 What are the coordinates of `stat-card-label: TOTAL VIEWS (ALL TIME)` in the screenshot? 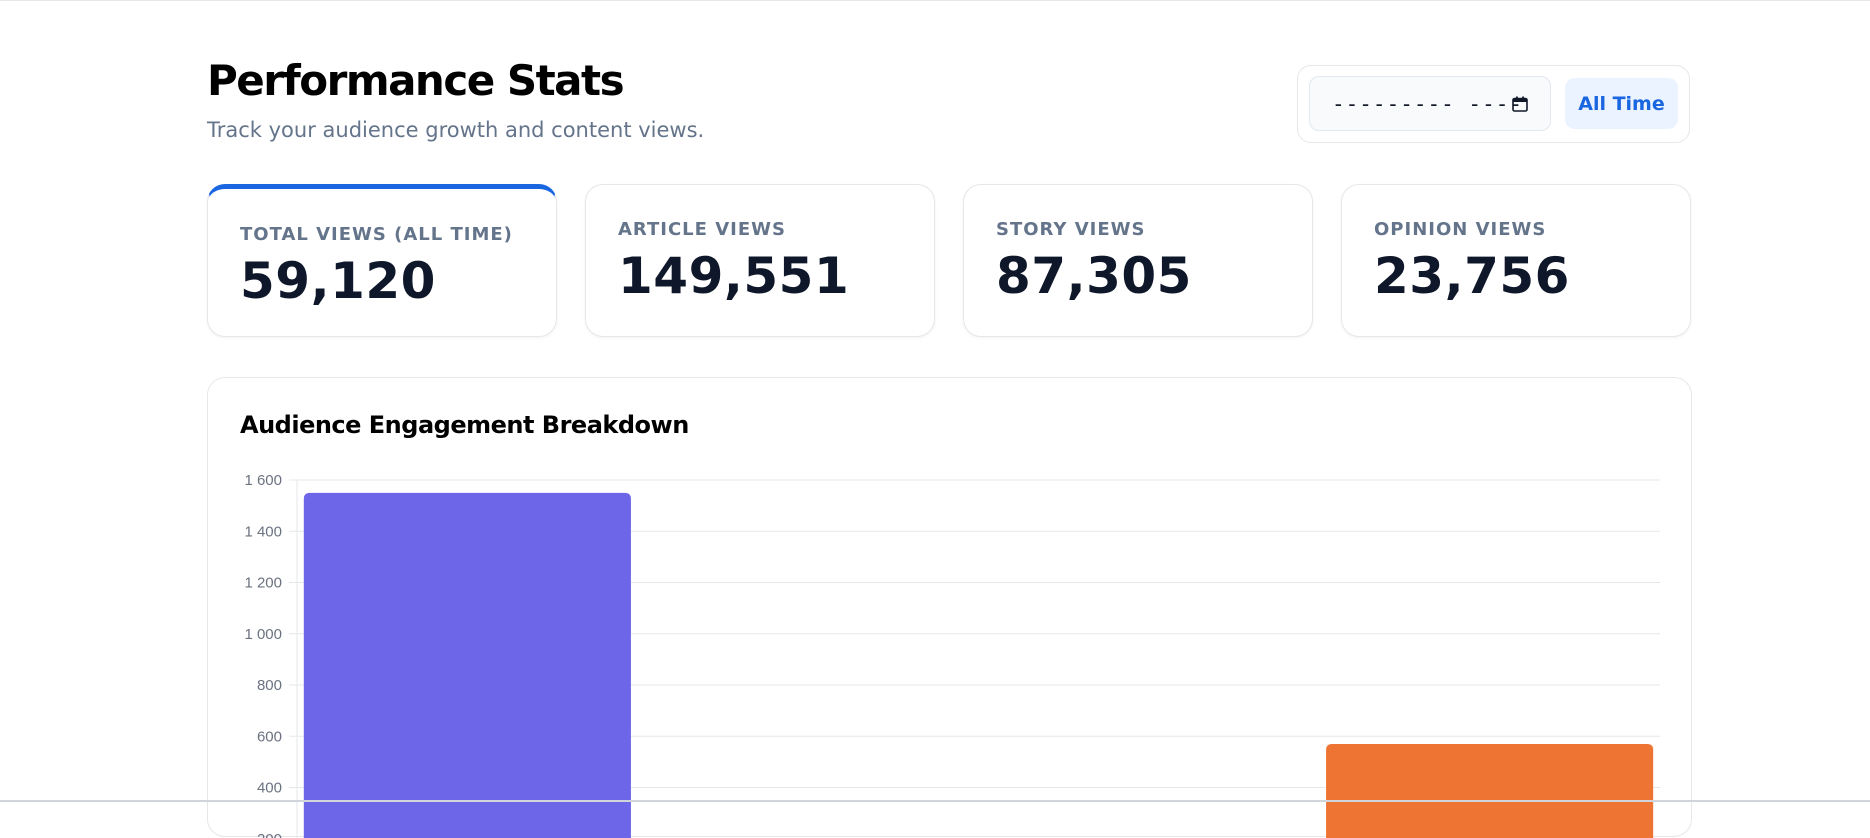 It's located at (376, 234).